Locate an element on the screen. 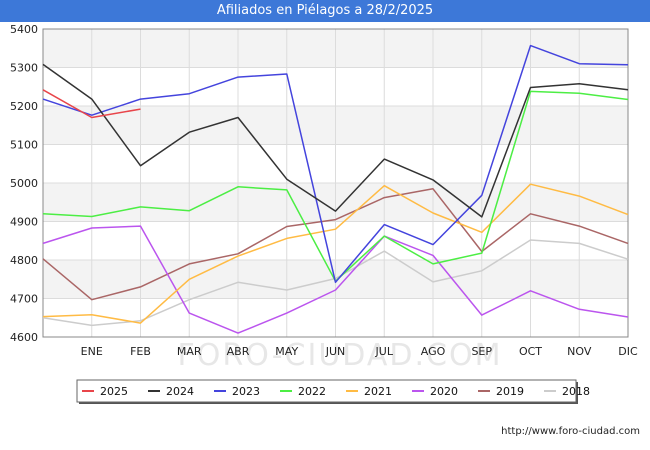 The image size is (650, 450). x-tick-label: DIC is located at coordinates (628, 351).